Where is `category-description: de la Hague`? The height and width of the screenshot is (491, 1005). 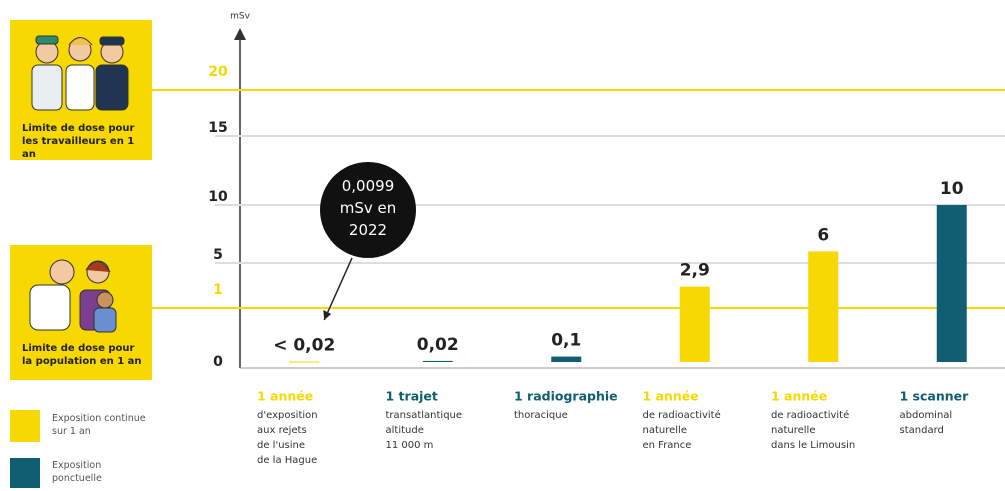 category-description: de la Hague is located at coordinates (287, 460).